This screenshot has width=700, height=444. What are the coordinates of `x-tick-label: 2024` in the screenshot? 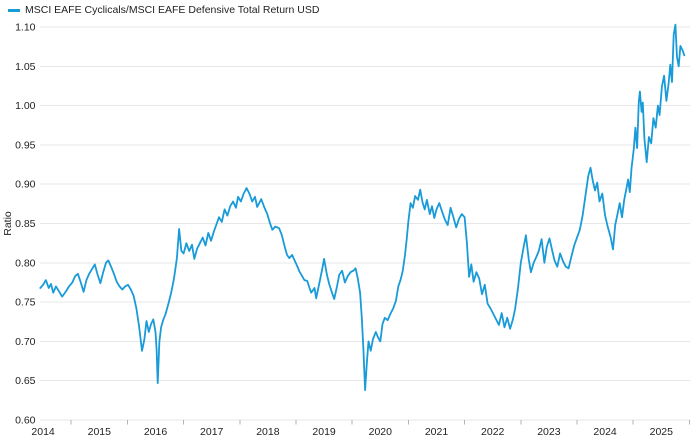 It's located at (605, 432).